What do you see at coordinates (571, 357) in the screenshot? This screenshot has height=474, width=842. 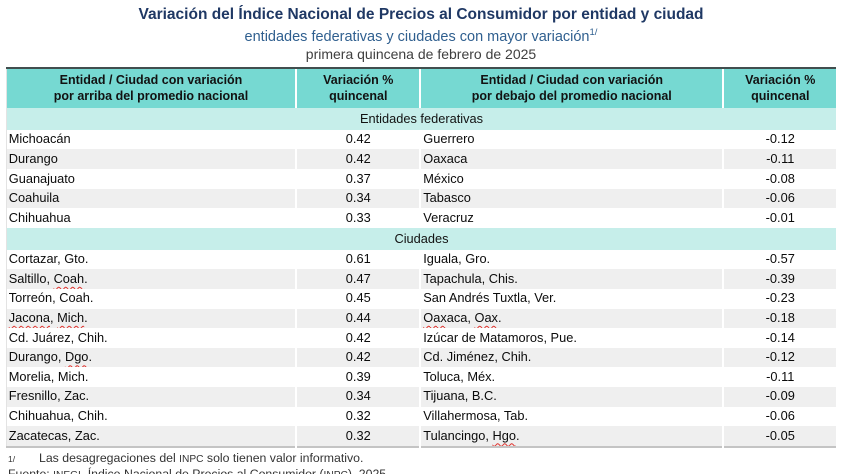 I see `entity-name-below: Cd. Jiménez, Chih.` at bounding box center [571, 357].